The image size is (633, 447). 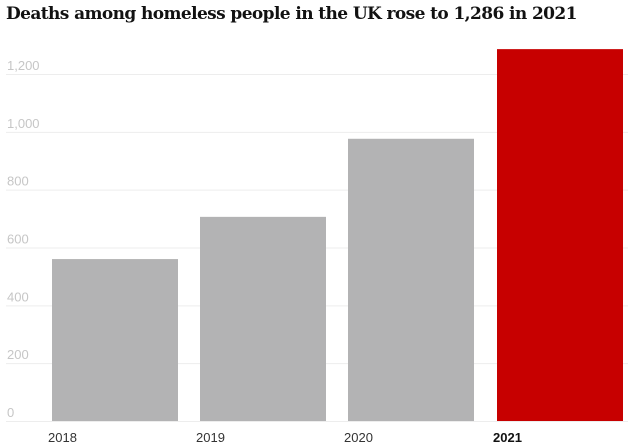 What do you see at coordinates (210, 437) in the screenshot?
I see `x-tick-label-2019: 2019` at bounding box center [210, 437].